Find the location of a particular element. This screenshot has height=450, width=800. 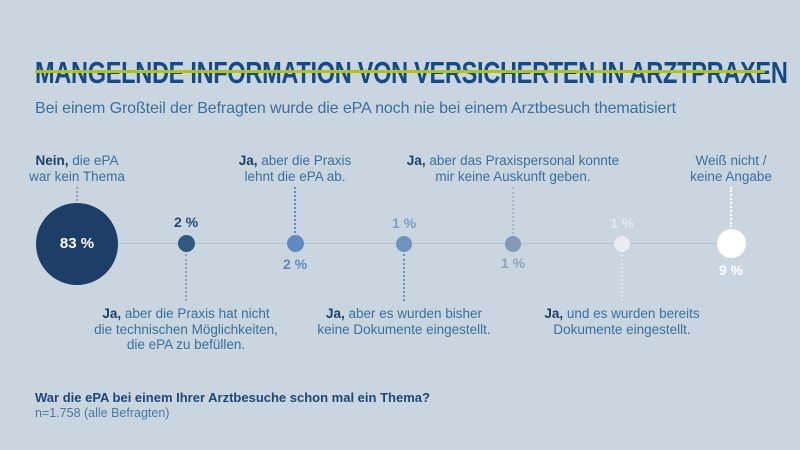

point-label: Ja, aber die Praxis lehnt die ePA ab. is located at coordinates (295, 168).